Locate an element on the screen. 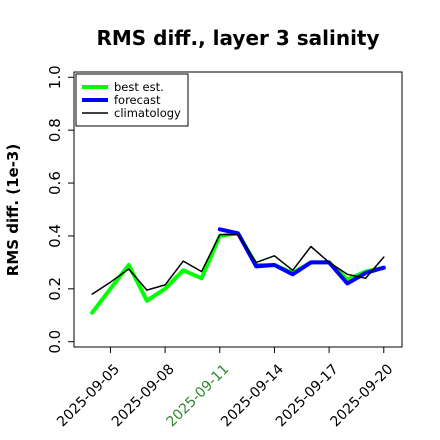  y-axis-label: RMS diff. (1e-3) is located at coordinates (13, 210).